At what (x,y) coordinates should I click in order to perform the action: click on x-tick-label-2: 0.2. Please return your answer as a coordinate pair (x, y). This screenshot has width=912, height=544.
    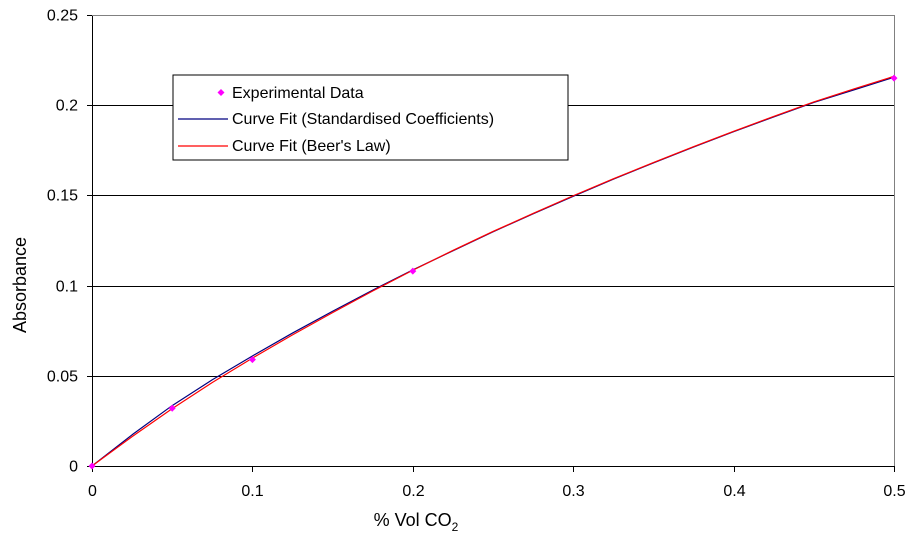
    Looking at the image, I should click on (413, 491).